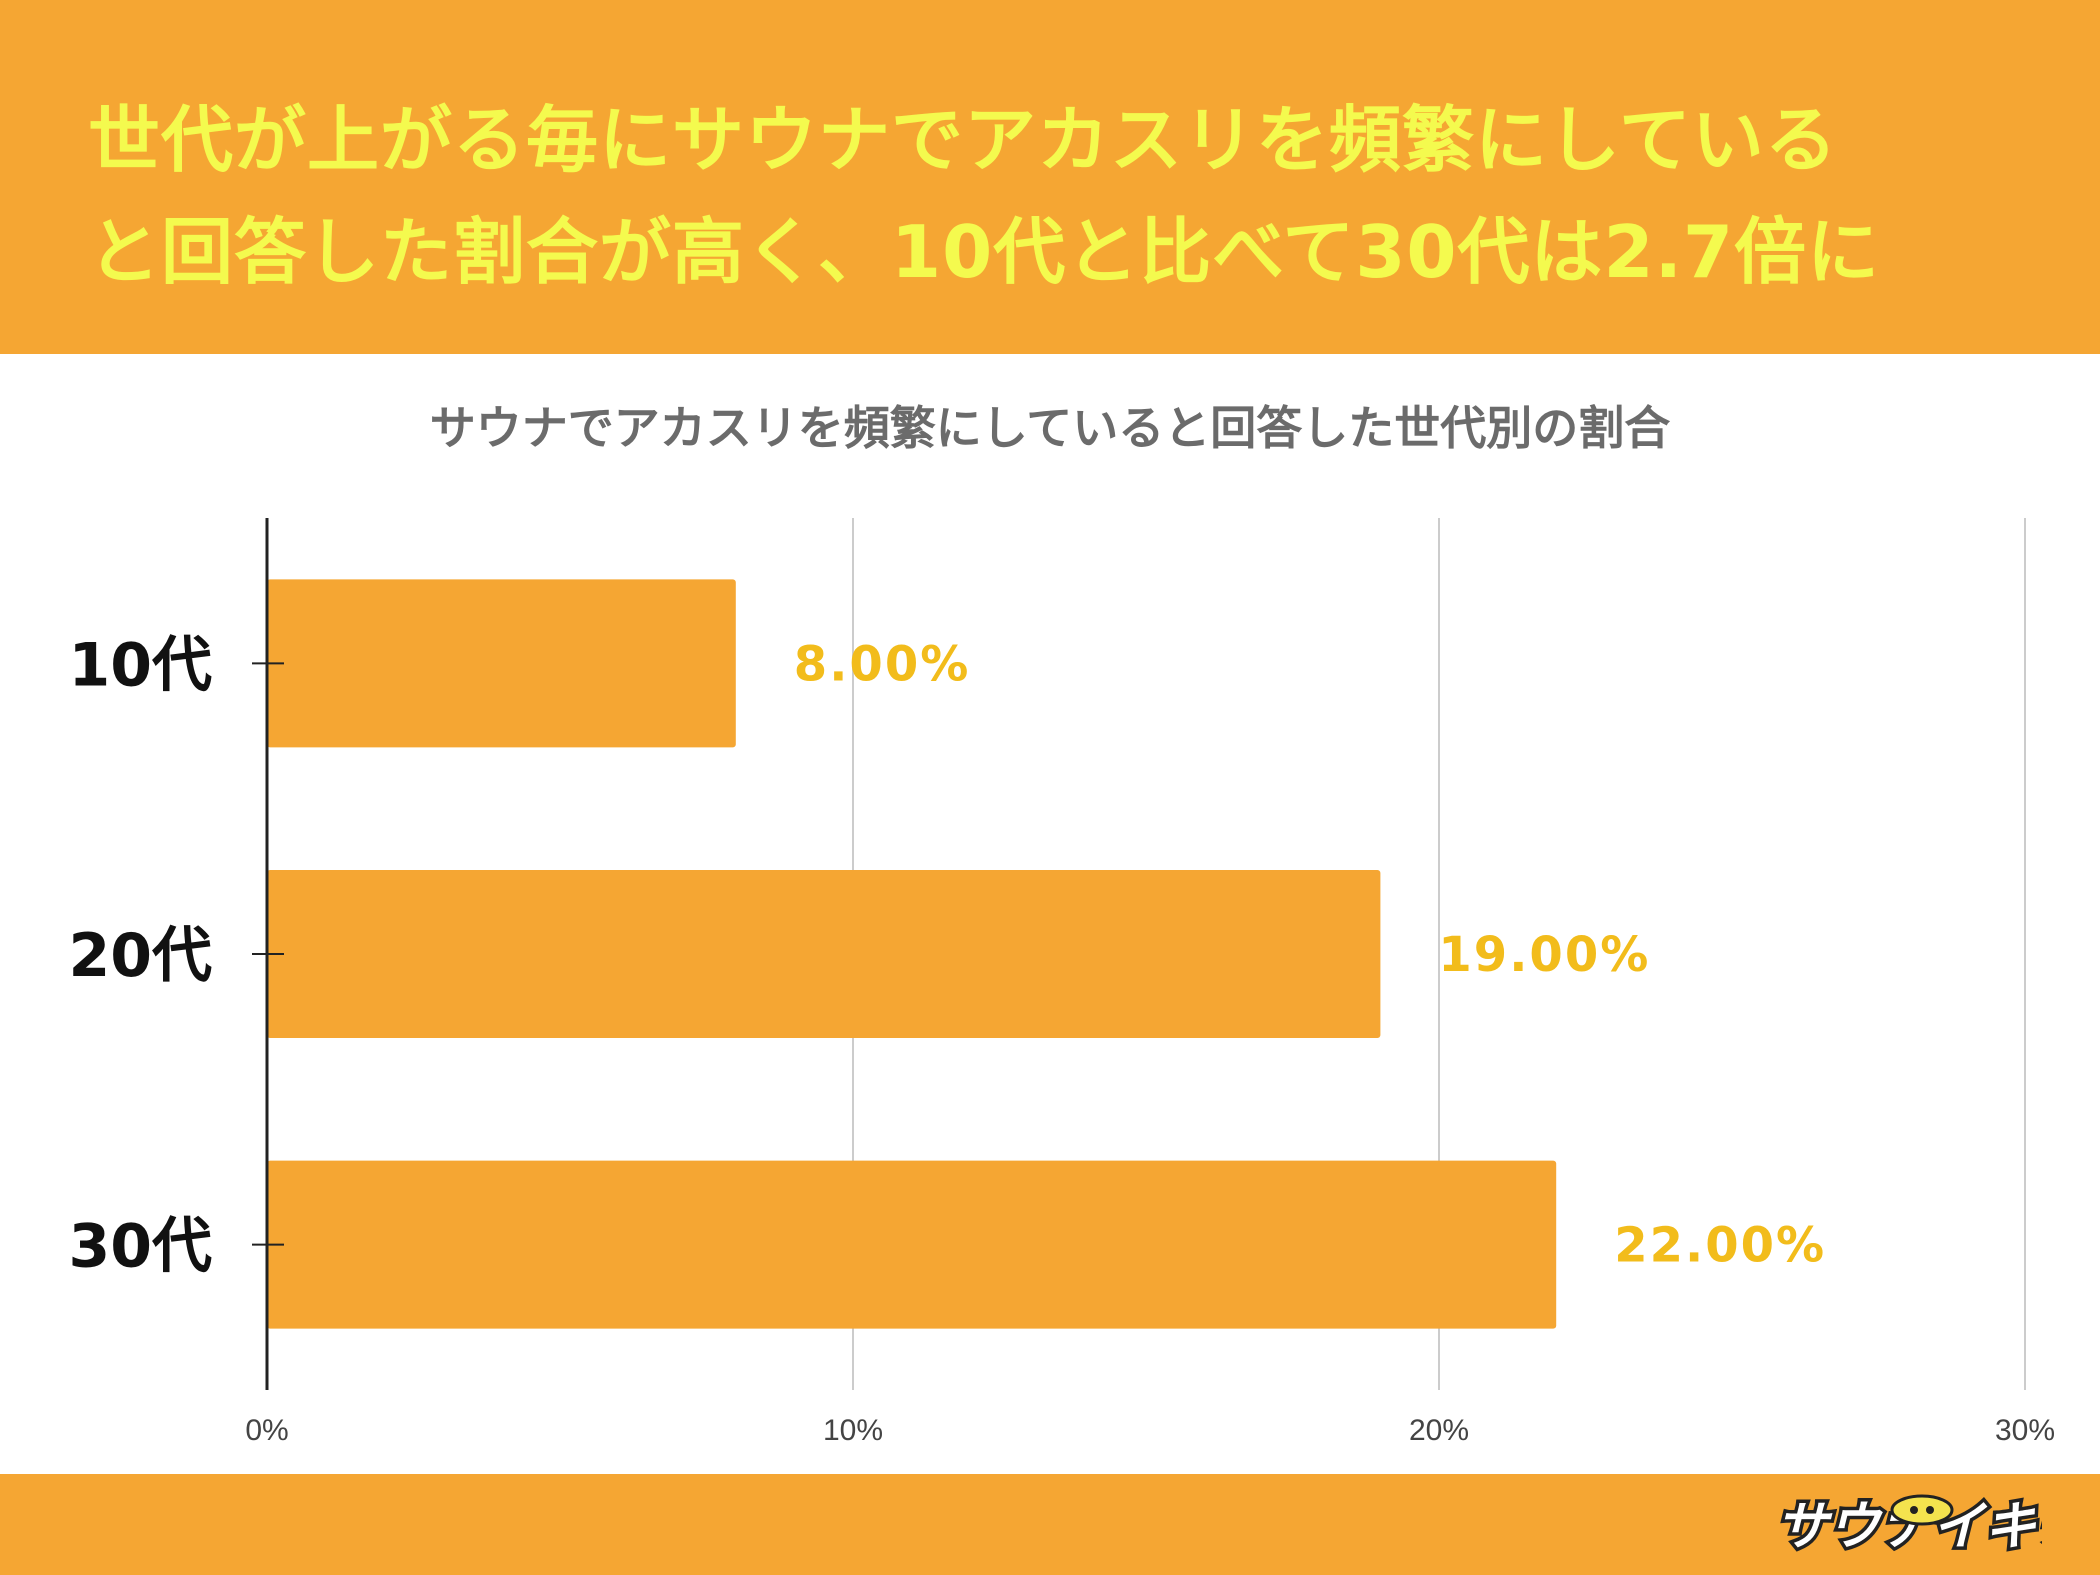 The width and height of the screenshot is (2100, 1575). Describe the element at coordinates (141, 665) in the screenshot. I see `category-label: 10代` at that location.